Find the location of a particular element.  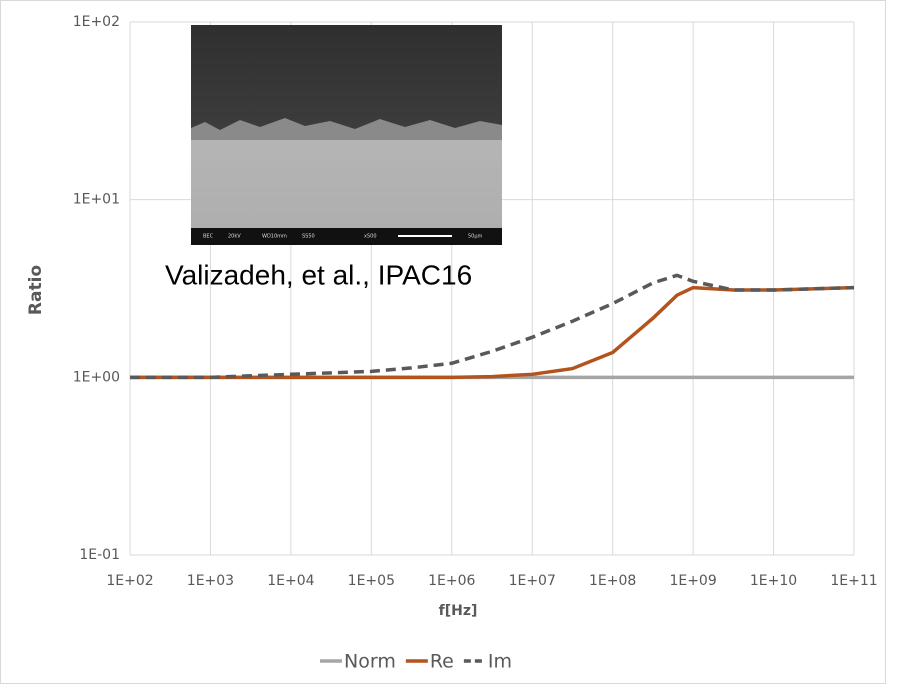

x-tick-label: 1E+04 is located at coordinates (290, 581).